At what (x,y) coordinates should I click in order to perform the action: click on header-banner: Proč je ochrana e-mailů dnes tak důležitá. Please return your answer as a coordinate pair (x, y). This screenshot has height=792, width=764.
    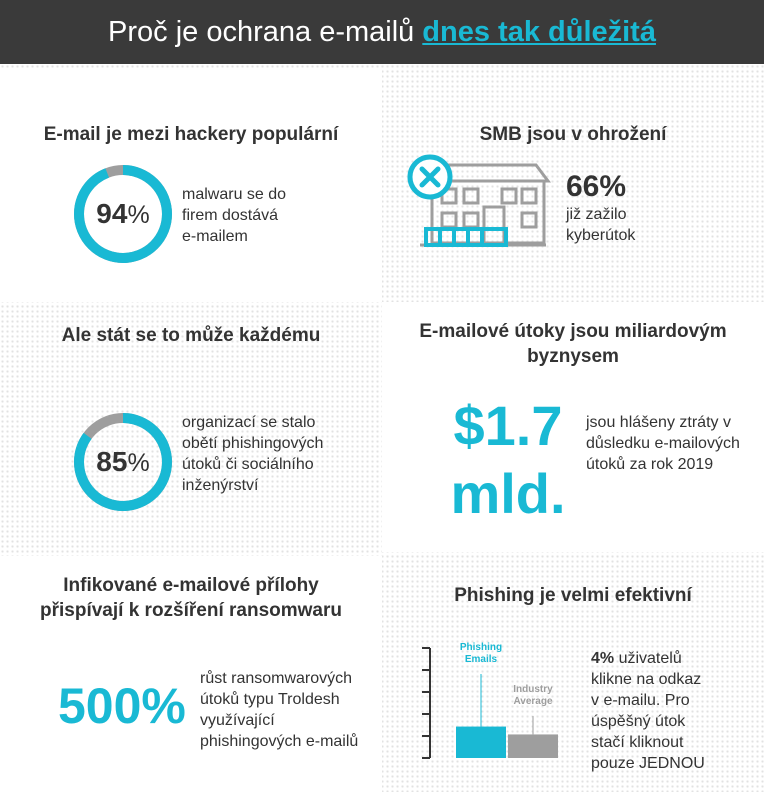
    Looking at the image, I should click on (382, 32).